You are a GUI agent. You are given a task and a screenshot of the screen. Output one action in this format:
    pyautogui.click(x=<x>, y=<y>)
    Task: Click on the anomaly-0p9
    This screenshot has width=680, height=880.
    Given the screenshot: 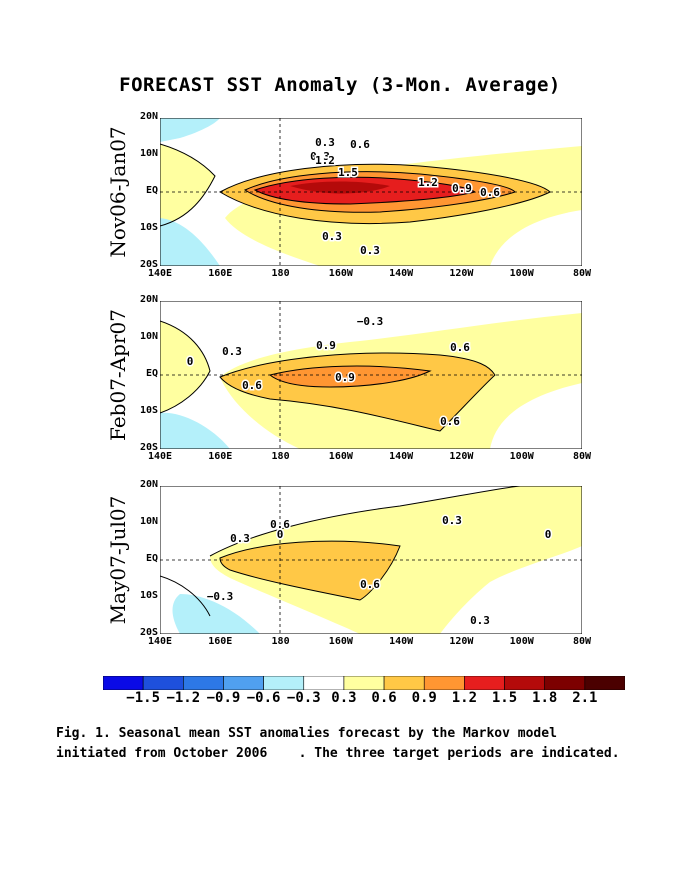 What is the action you would take?
    pyautogui.click(x=350, y=376)
    